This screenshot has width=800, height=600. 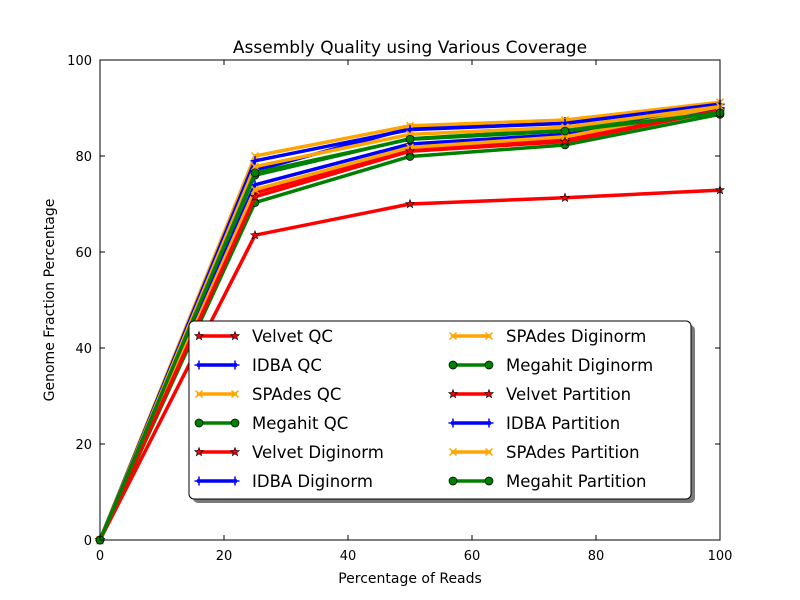 I want to click on legend-item-velvet-qc: Velvet QC, so click(x=263, y=336).